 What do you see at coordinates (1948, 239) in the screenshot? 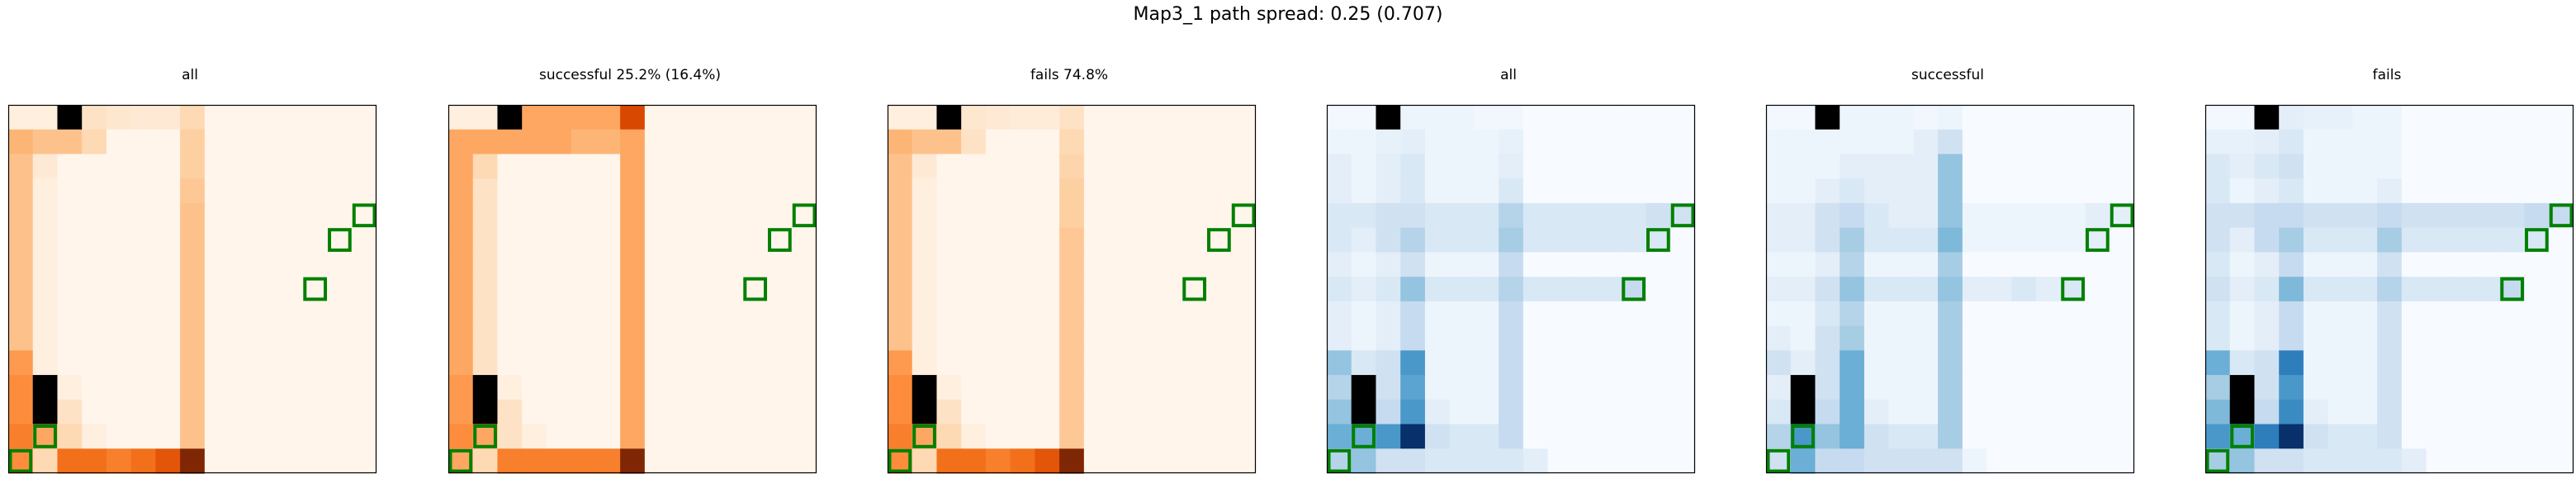
I see `heatmap-panel-successful-blue: successful` at bounding box center [1948, 239].